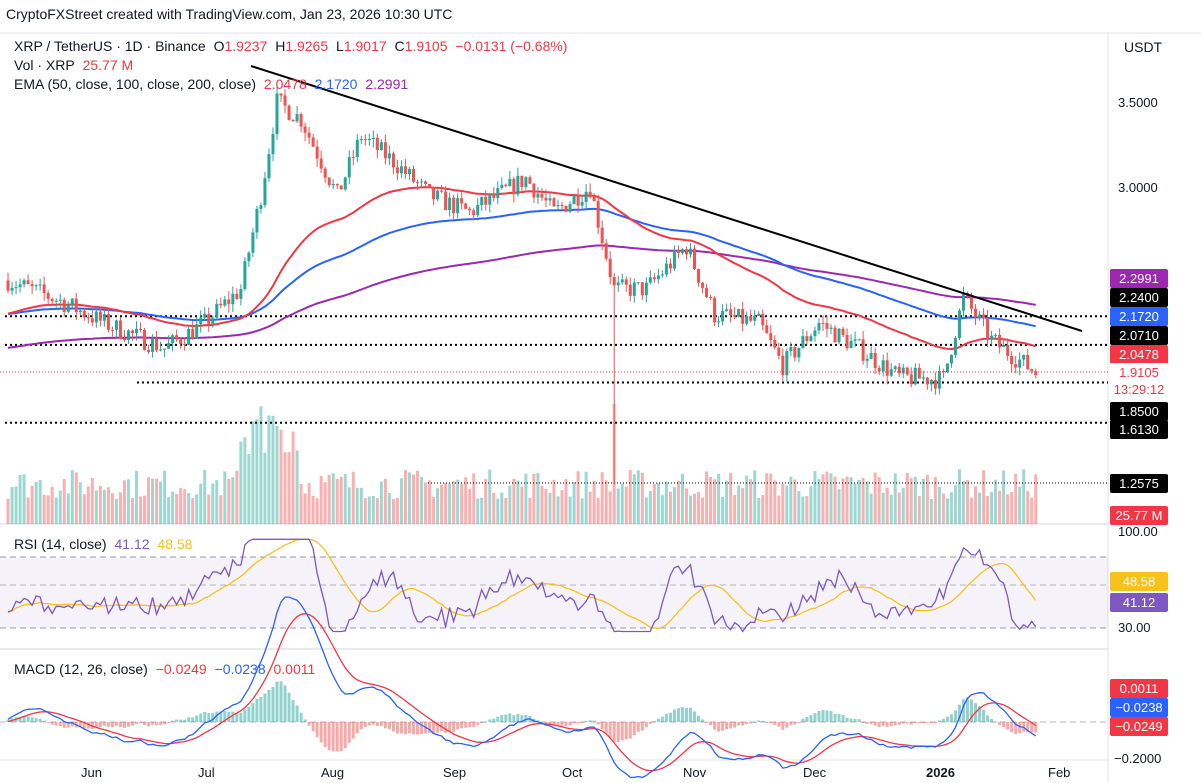 The image size is (1201, 783). What do you see at coordinates (1143, 47) in the screenshot?
I see `currency-label: USDT` at bounding box center [1143, 47].